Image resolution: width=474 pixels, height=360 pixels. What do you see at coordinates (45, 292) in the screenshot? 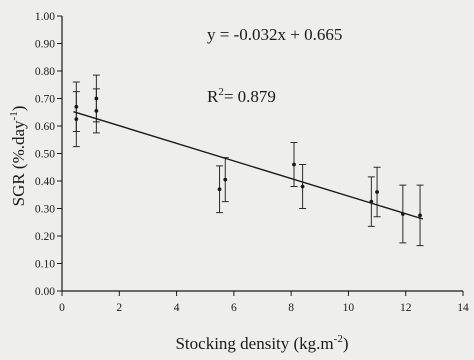
I see `y-tick-label: 0.00` at bounding box center [45, 292].